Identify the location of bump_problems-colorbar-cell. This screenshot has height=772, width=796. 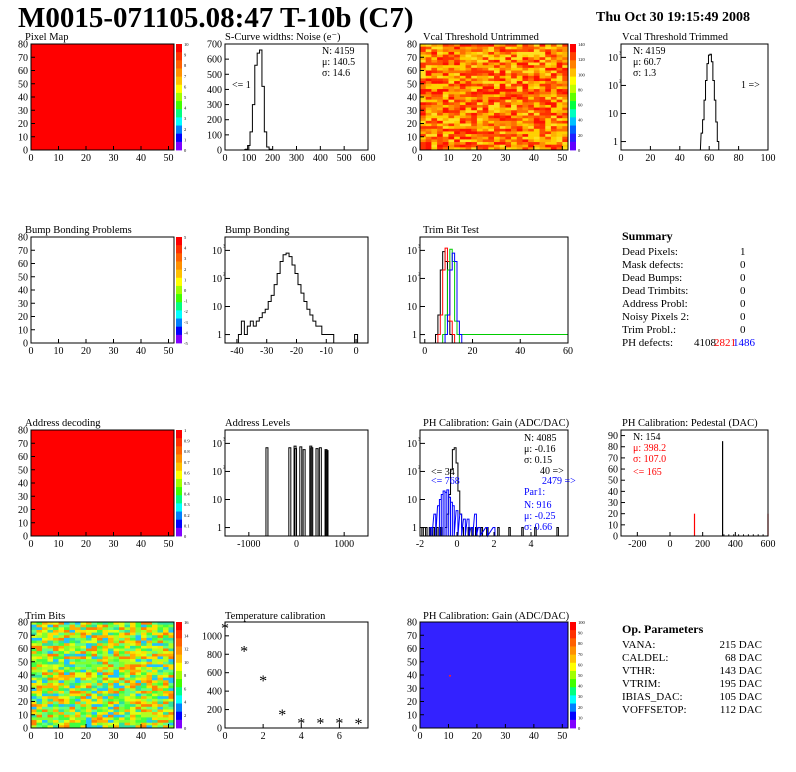
(179, 266).